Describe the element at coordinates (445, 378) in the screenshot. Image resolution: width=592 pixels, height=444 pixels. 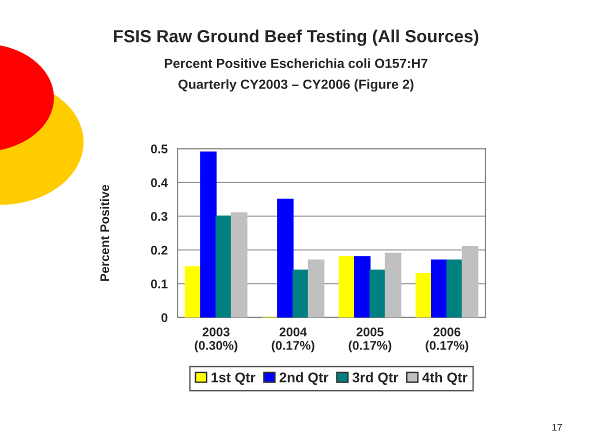
I see `legend-label: 4th Qtr` at that location.